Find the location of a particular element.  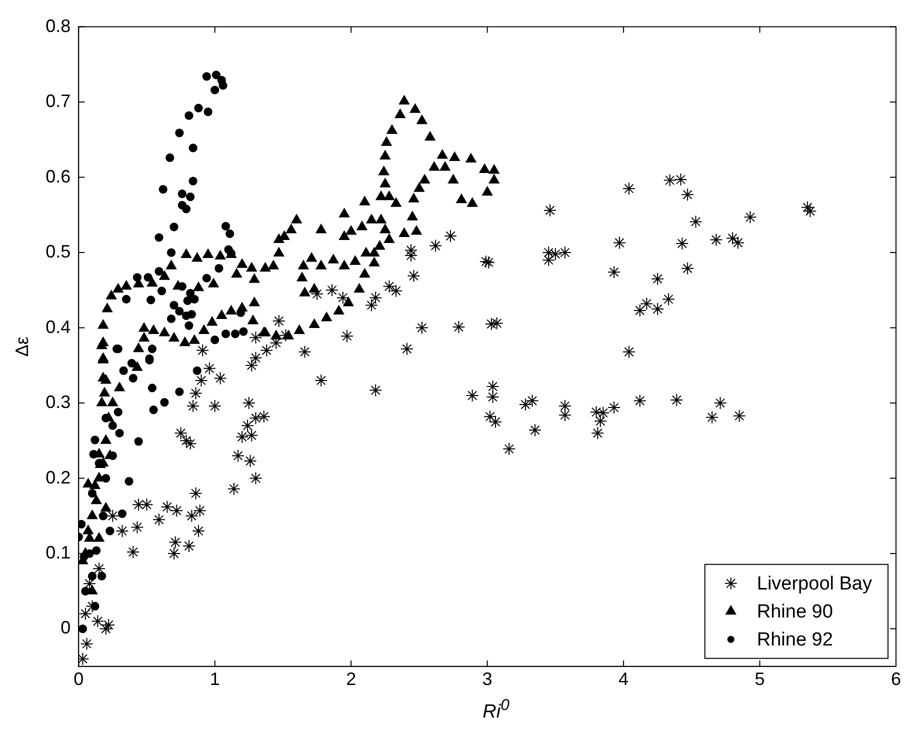

y-tick-label: 0.6 is located at coordinates (58, 176).